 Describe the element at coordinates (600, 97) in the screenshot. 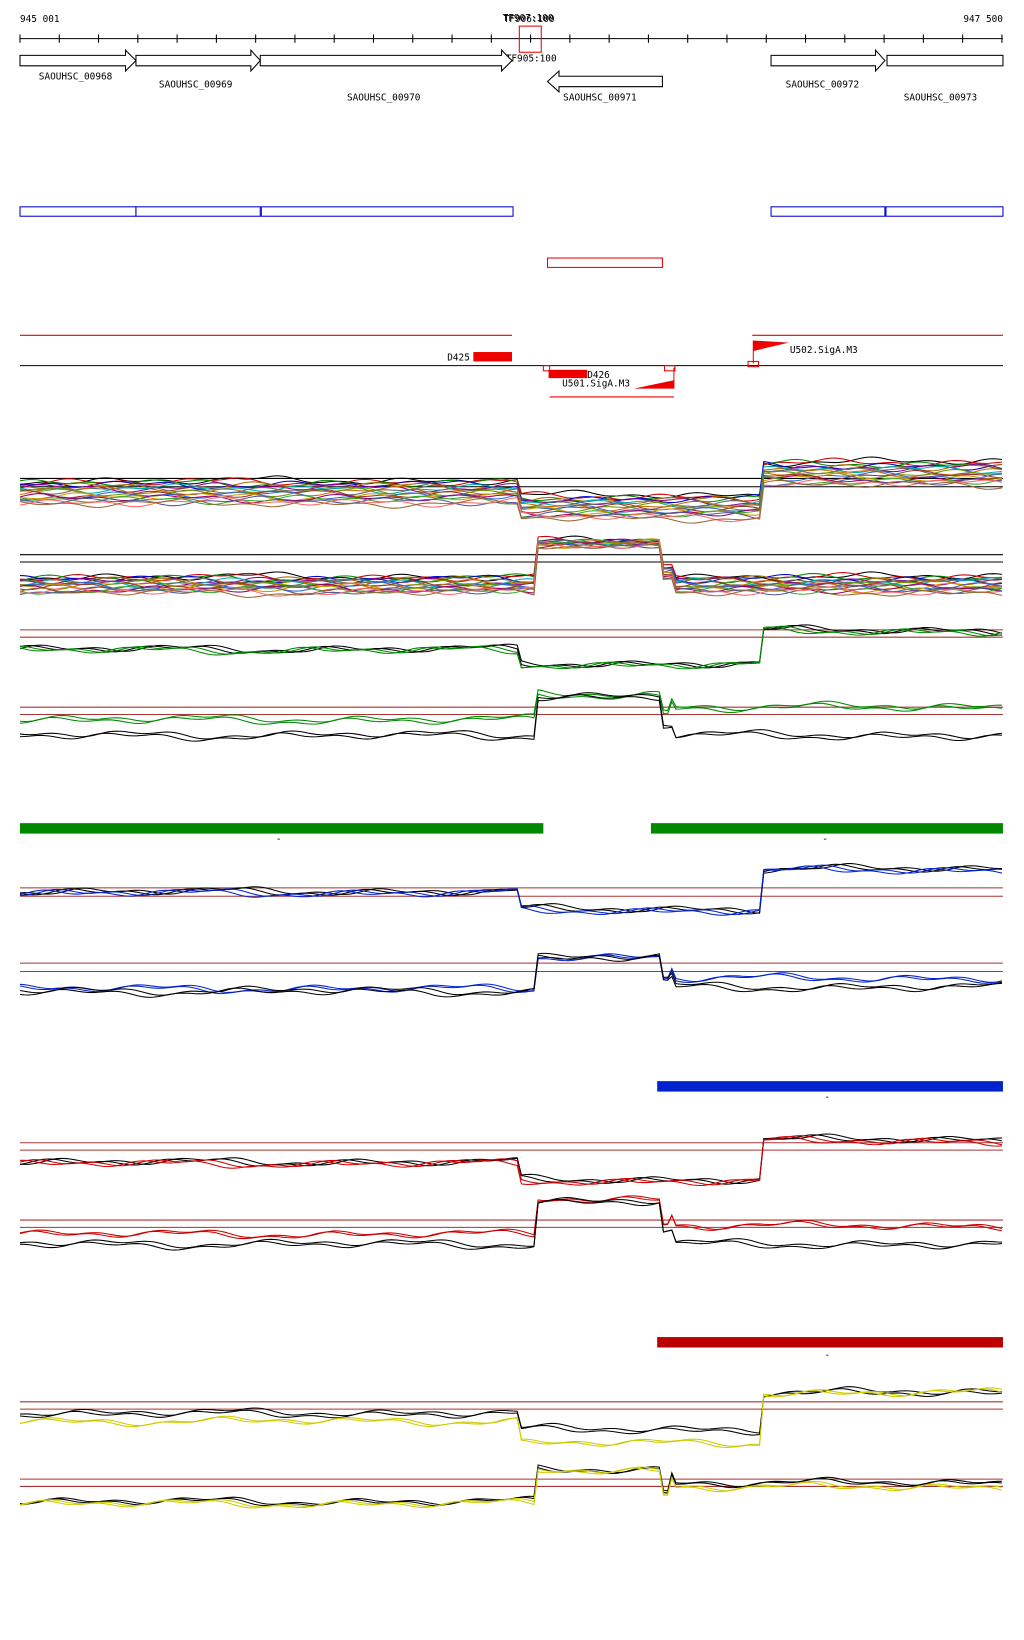

I see `gene-label: SAOUHSC_00971` at that location.